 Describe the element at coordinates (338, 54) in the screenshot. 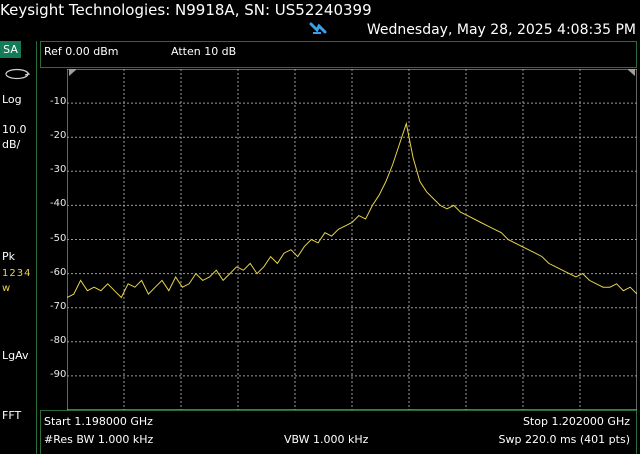

I see `settings-bar` at that location.